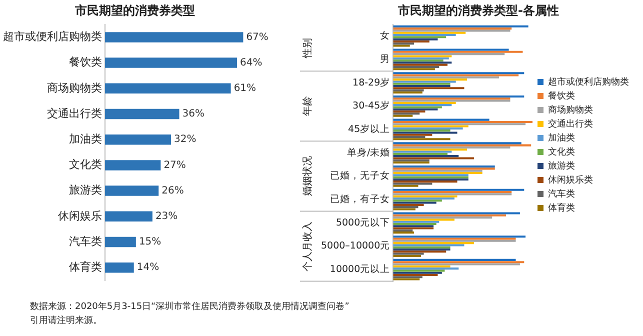 Image resolution: width=643 pixels, height=336 pixels. What do you see at coordinates (134, 10) in the screenshot?
I see `chart-title: 市民期望的消费券类型` at bounding box center [134, 10].